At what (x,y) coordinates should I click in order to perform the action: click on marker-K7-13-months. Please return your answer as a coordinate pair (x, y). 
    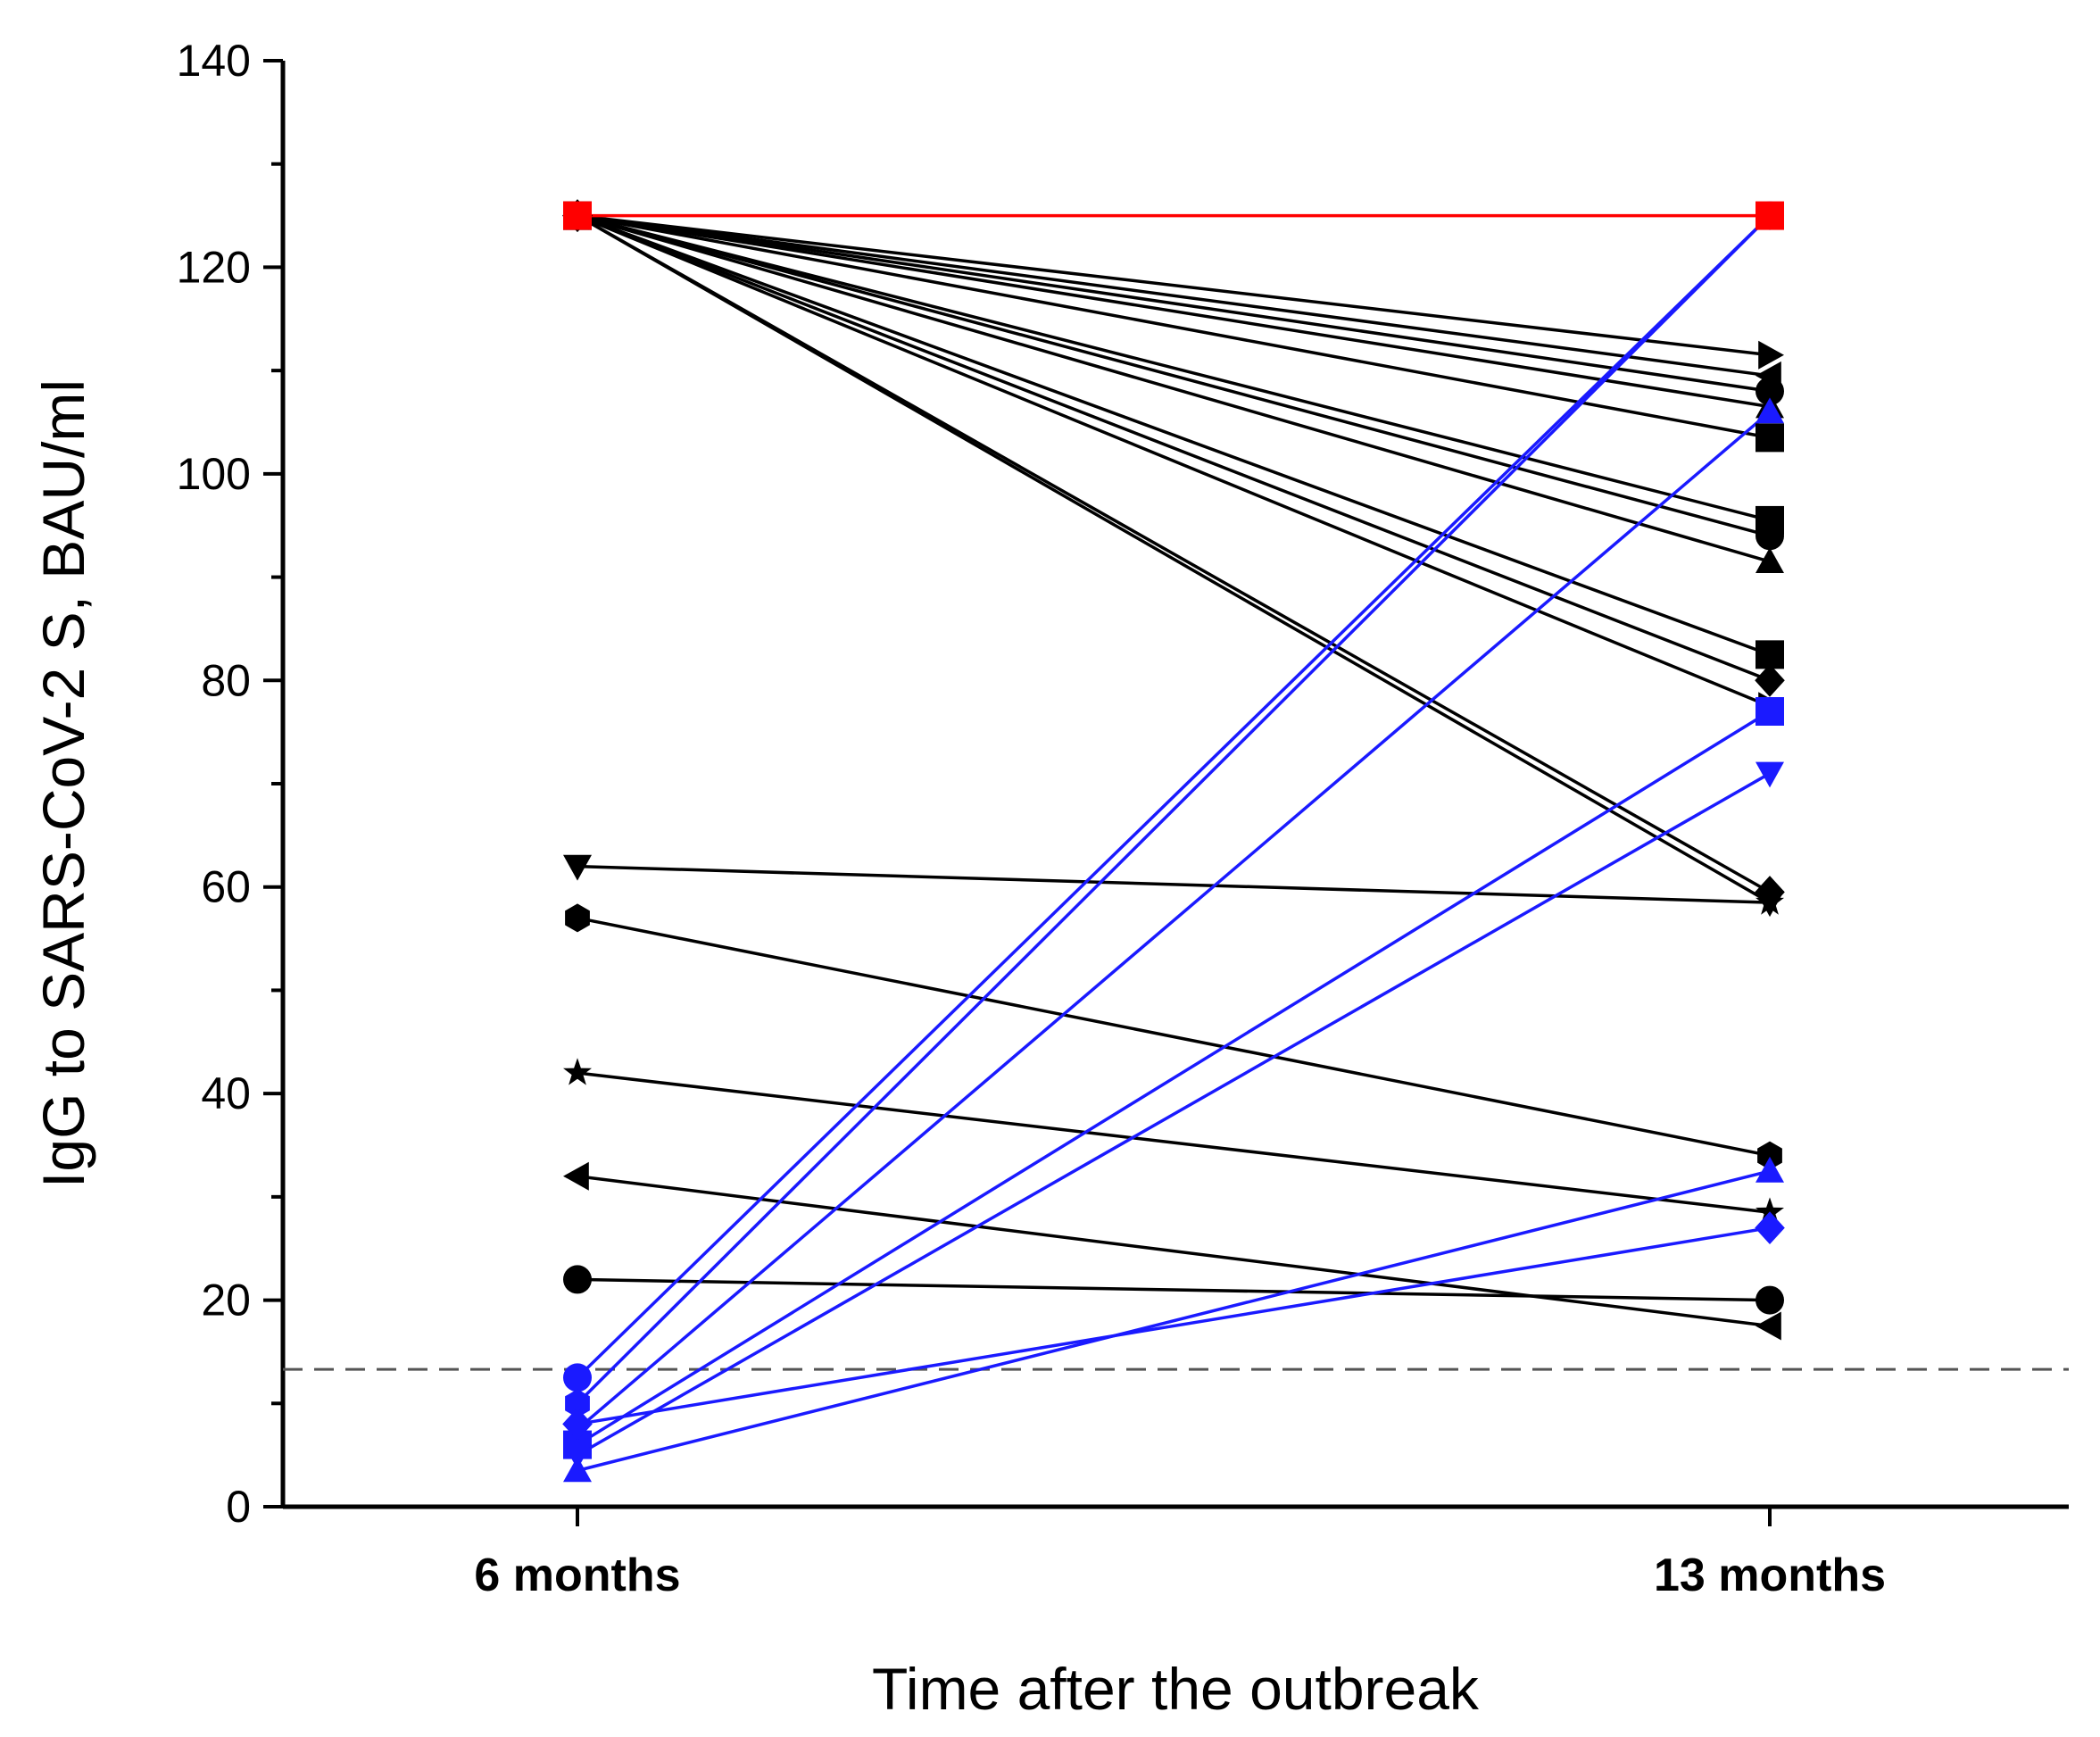
    Looking at the image, I should click on (1770, 536).